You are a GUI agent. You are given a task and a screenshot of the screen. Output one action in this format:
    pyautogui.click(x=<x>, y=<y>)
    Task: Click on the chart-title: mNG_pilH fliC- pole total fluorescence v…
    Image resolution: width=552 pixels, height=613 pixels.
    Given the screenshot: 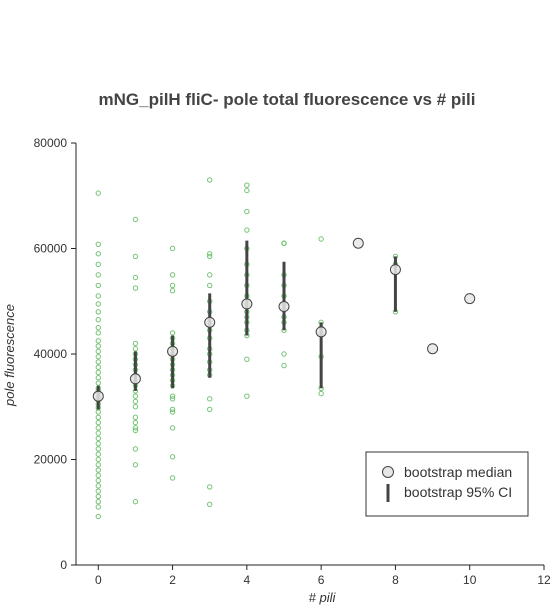 What is the action you would take?
    pyautogui.click(x=287, y=99)
    